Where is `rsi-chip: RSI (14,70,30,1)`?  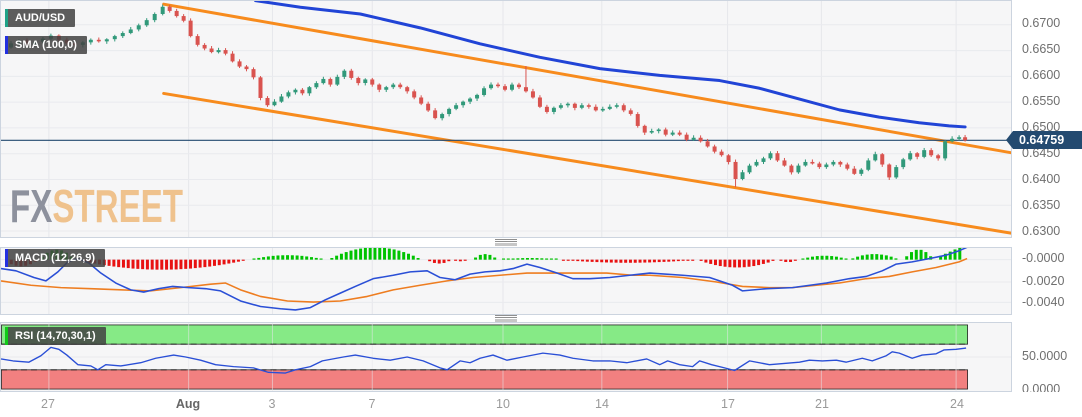 rsi-chip: RSI (14,70,30,1) is located at coordinates (55, 336).